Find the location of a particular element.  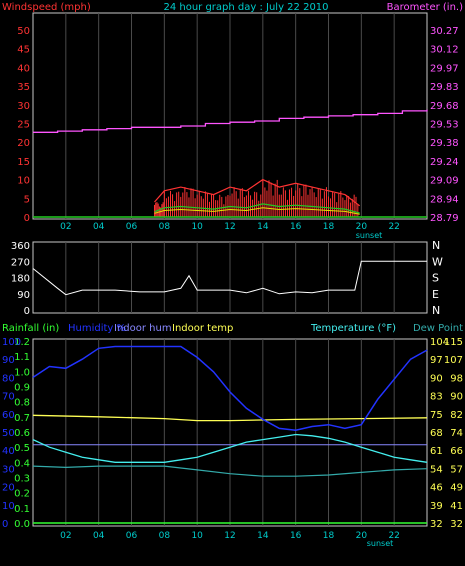

compass-tick: E is located at coordinates (435, 294).